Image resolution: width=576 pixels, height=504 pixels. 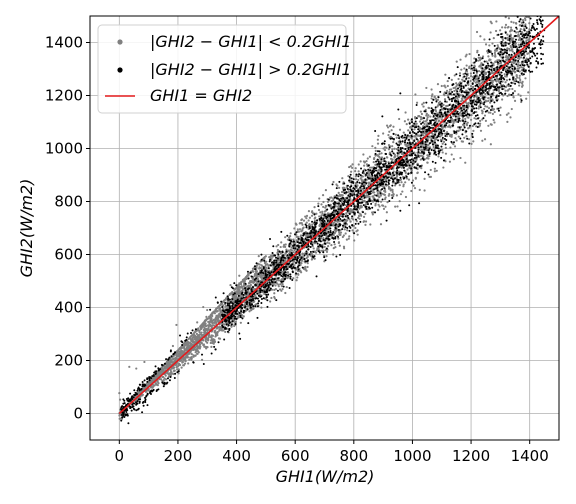 I want to click on scatter-point-outside, so click(x=163, y=386).